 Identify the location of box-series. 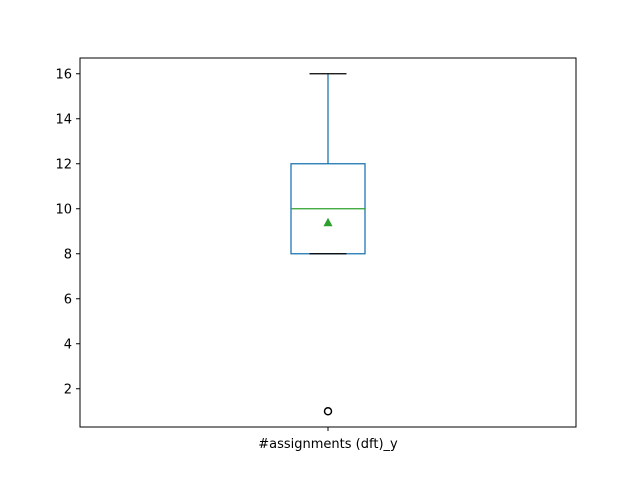
(328, 244).